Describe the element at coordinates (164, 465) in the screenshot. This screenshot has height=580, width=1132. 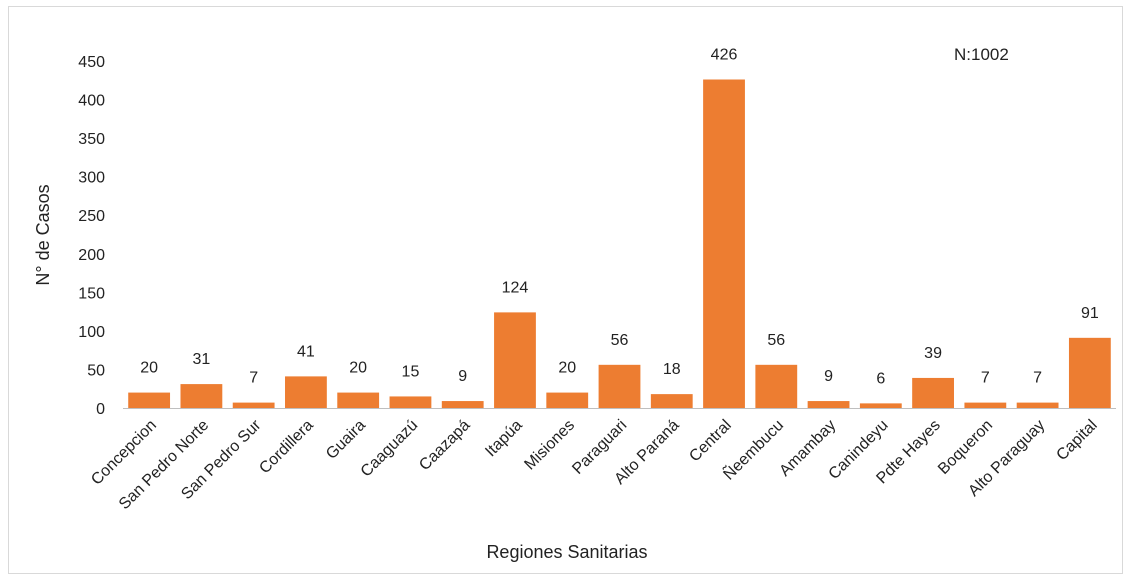
I see `x-tick-label: San Pedro Norte` at that location.